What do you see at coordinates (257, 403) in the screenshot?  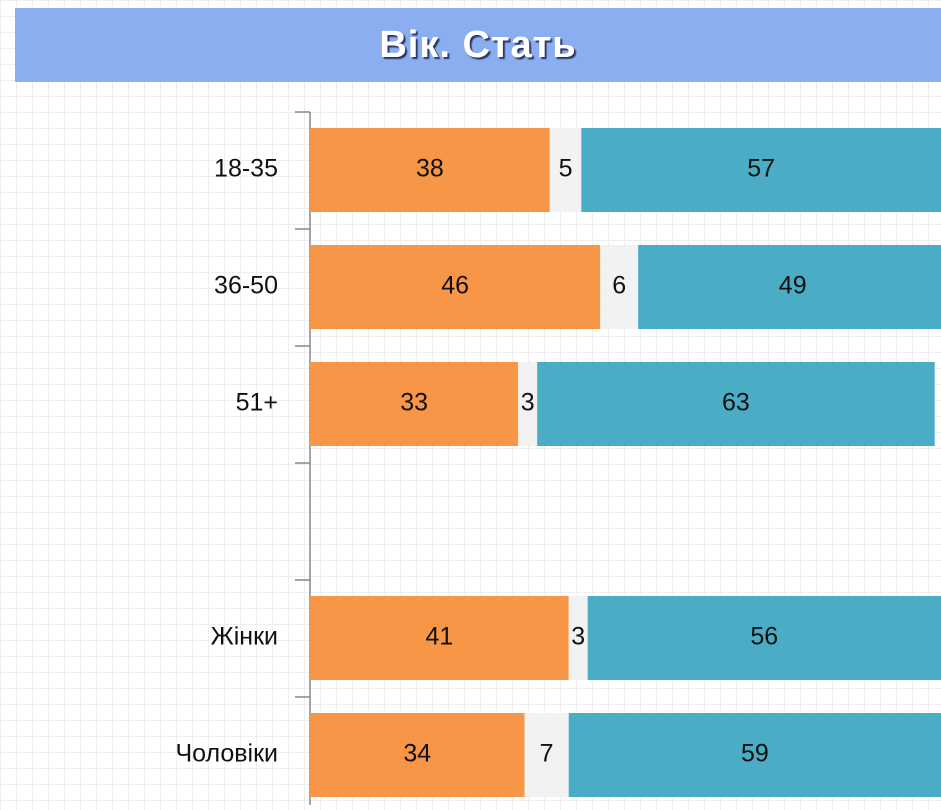 I see `y-tick-label: 51+` at bounding box center [257, 403].